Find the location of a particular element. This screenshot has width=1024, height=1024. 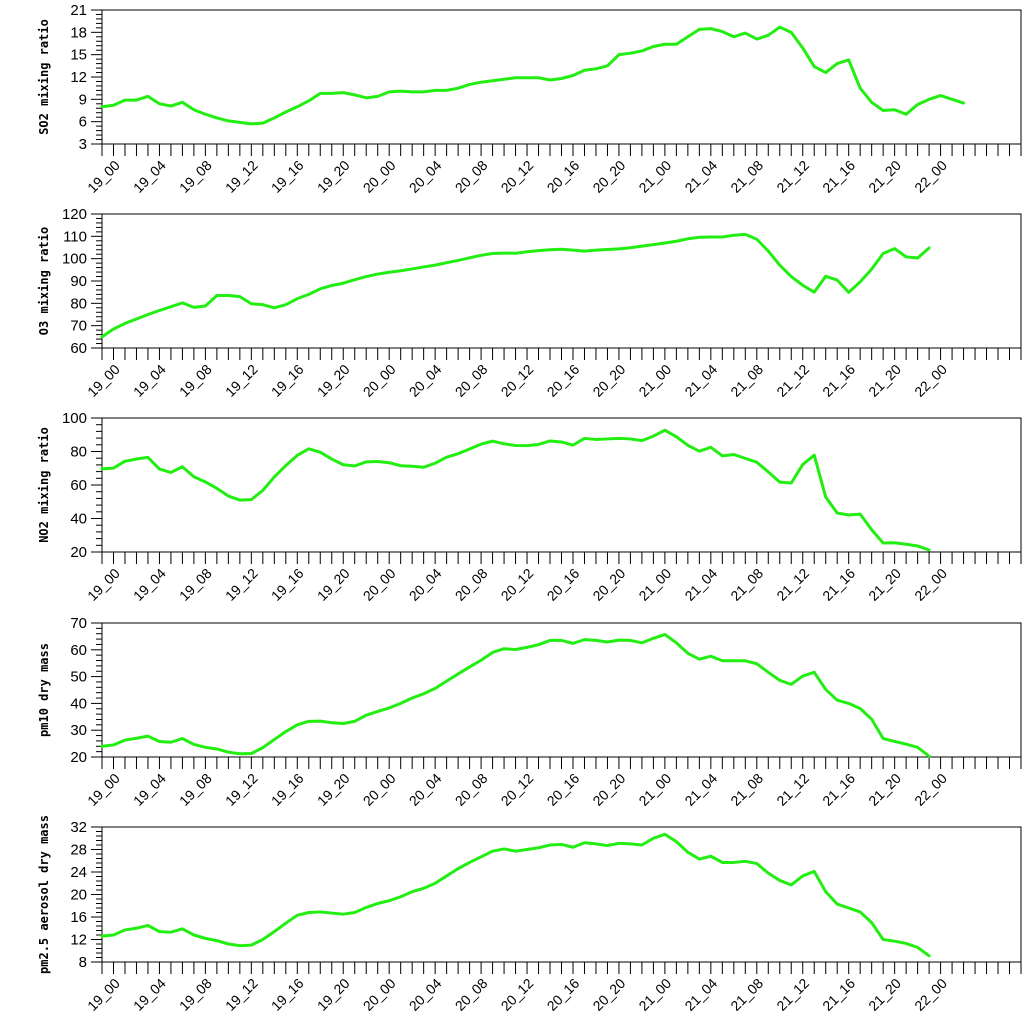

y-axis-label: O3 mixing ratio is located at coordinates (44, 281).